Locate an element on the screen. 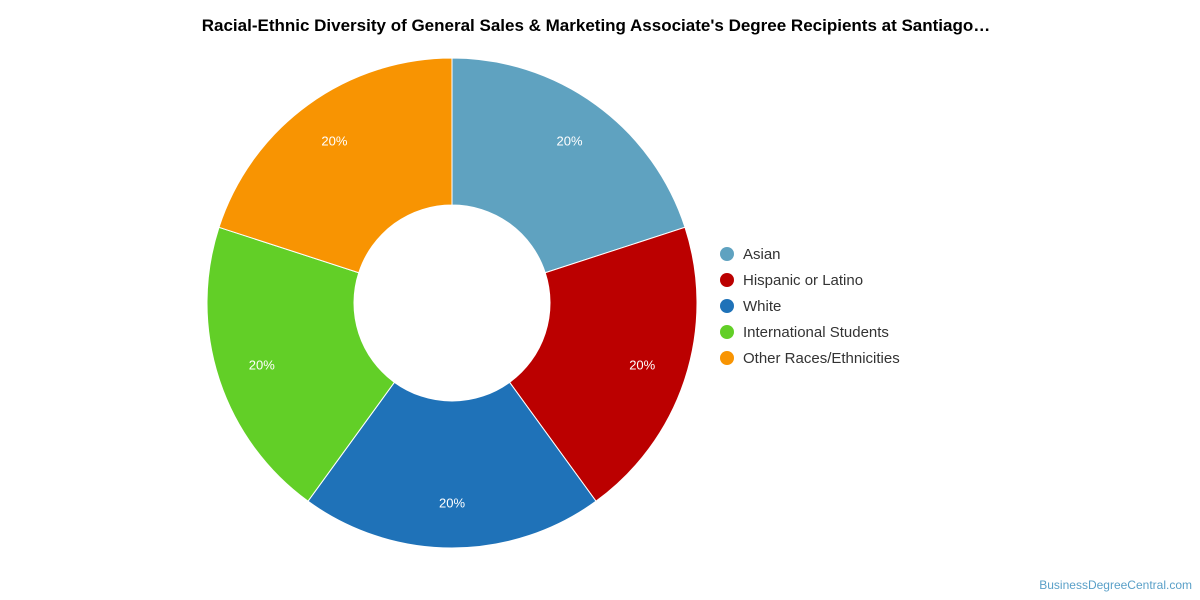  legend-label: International Students is located at coordinates (816, 332).